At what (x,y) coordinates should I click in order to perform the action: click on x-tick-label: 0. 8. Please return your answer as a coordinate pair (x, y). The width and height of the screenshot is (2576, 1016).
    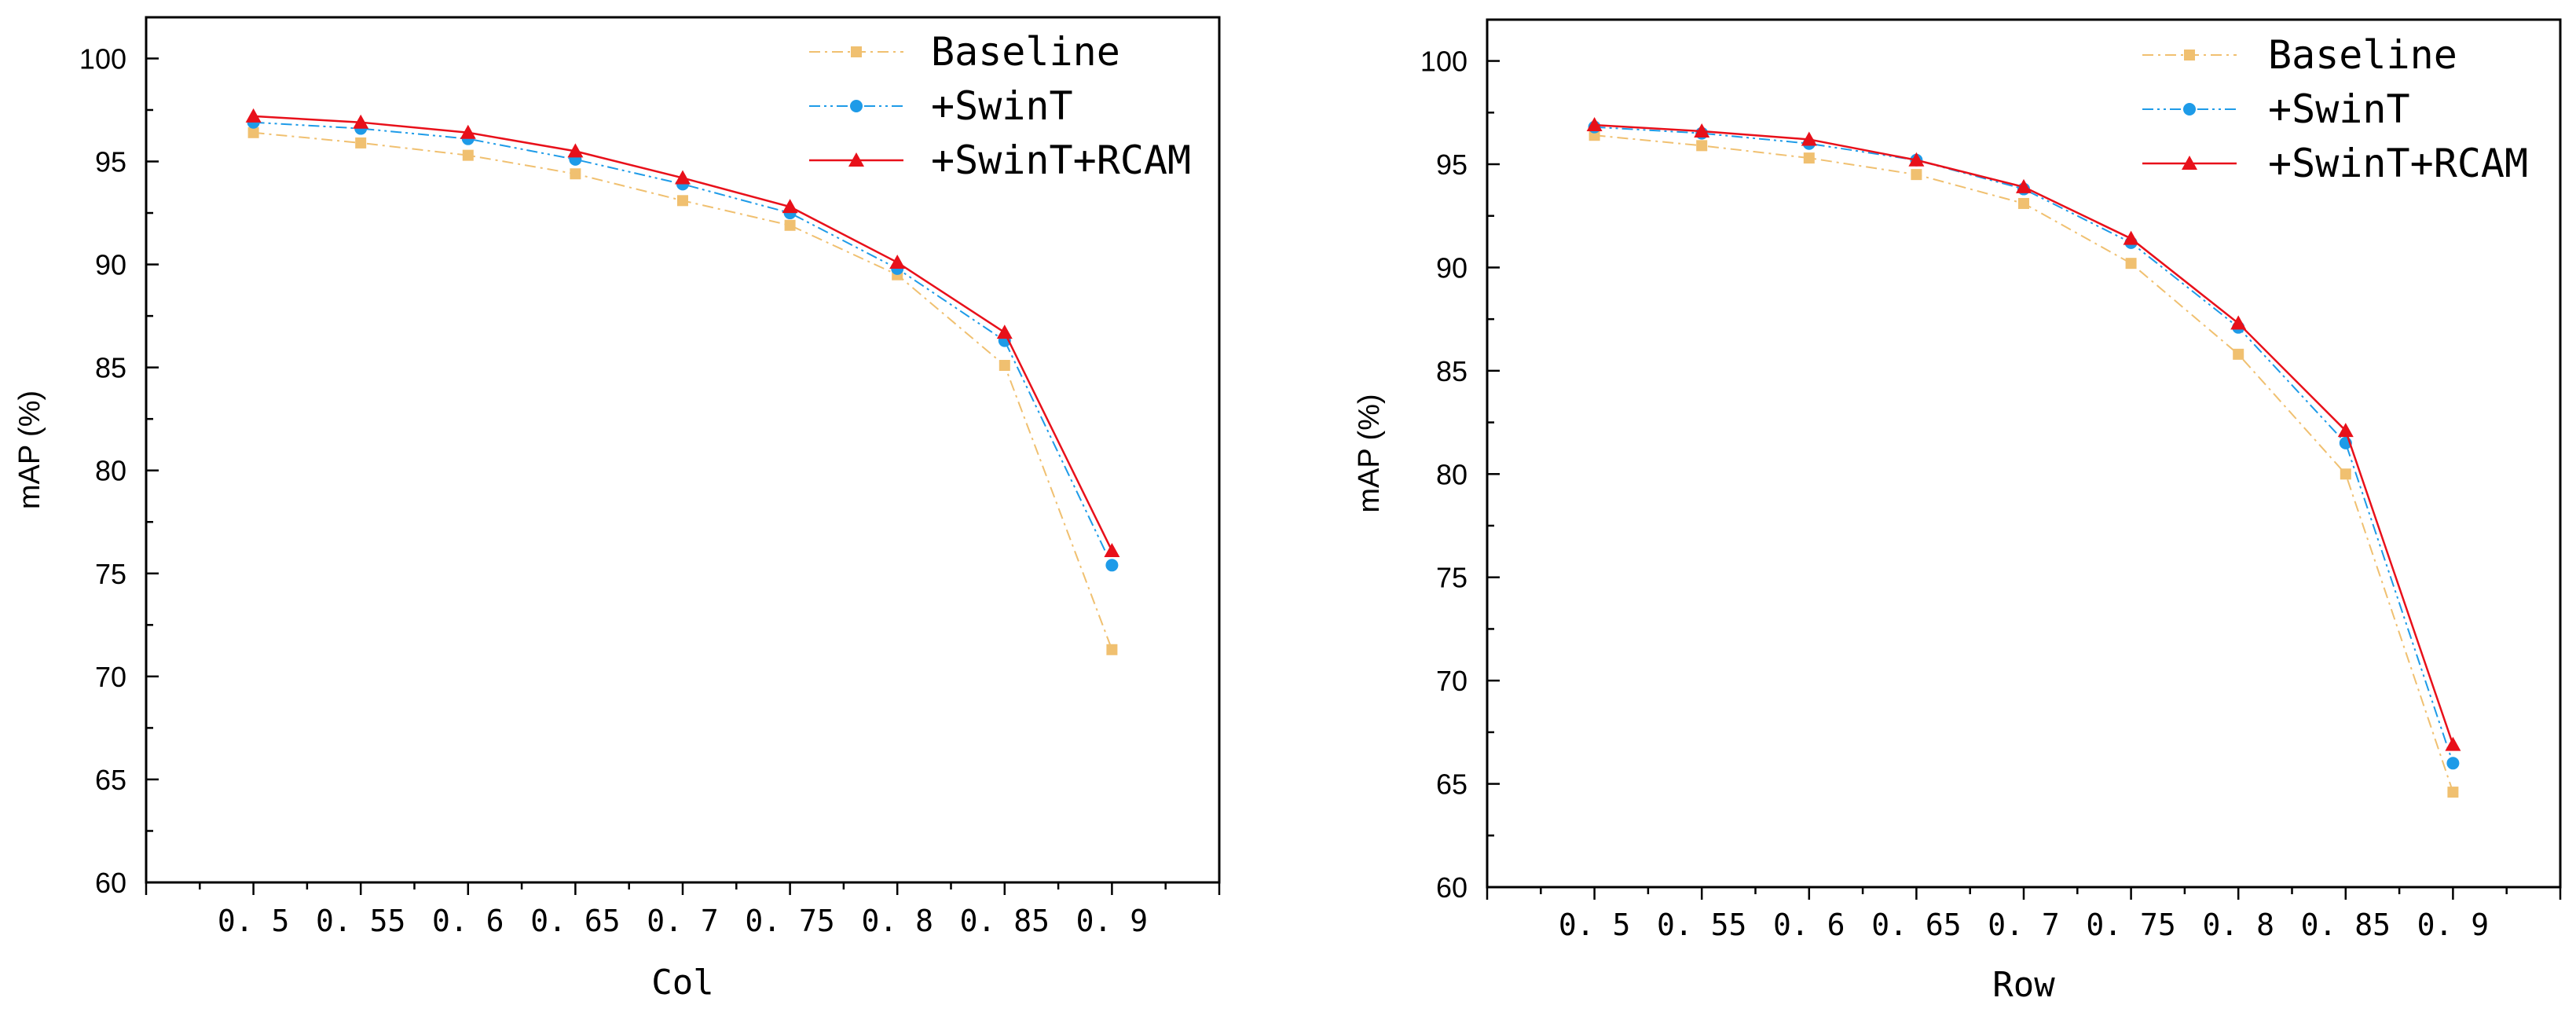
    Looking at the image, I should click on (2238, 925).